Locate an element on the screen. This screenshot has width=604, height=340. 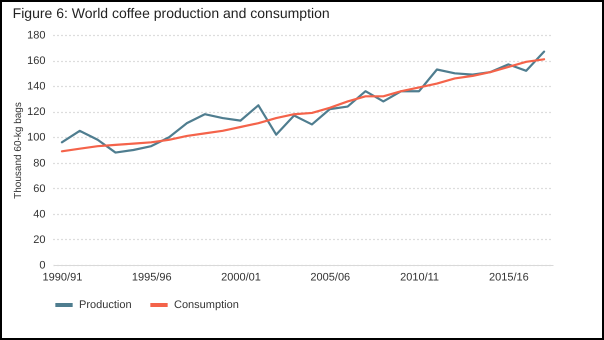
y-tick-label: 80 is located at coordinates (39, 163).